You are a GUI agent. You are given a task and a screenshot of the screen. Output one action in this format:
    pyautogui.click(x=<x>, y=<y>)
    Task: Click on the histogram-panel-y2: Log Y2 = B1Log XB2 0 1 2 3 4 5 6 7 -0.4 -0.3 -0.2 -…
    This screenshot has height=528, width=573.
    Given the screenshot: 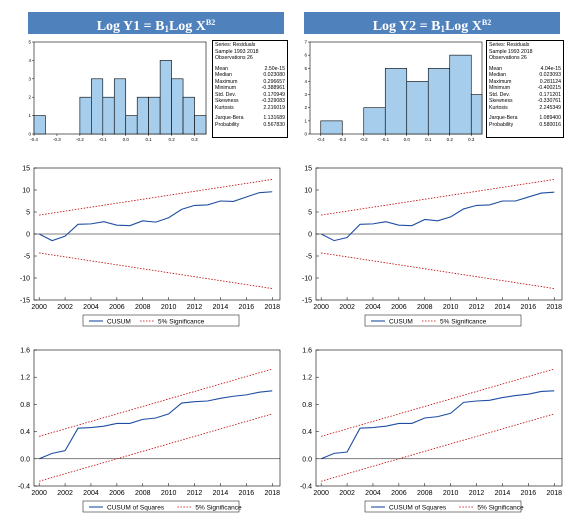 What is the action you would take?
    pyautogui.click(x=432, y=82)
    